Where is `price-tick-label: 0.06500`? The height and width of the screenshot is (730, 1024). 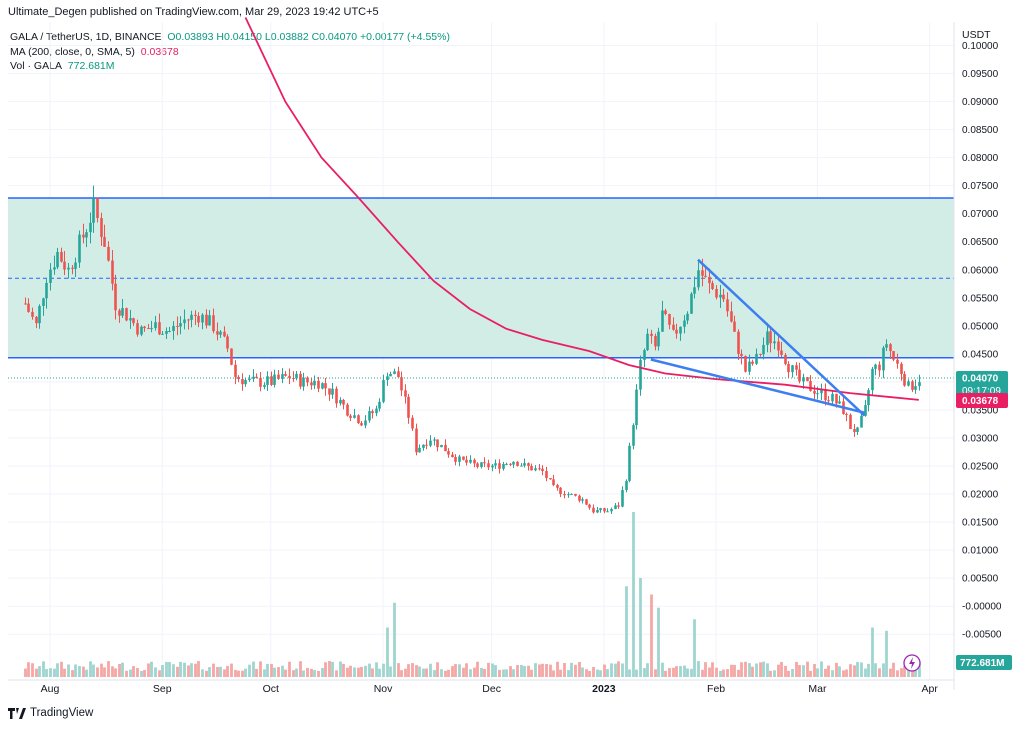 price-tick-label: 0.06500 is located at coordinates (980, 242).